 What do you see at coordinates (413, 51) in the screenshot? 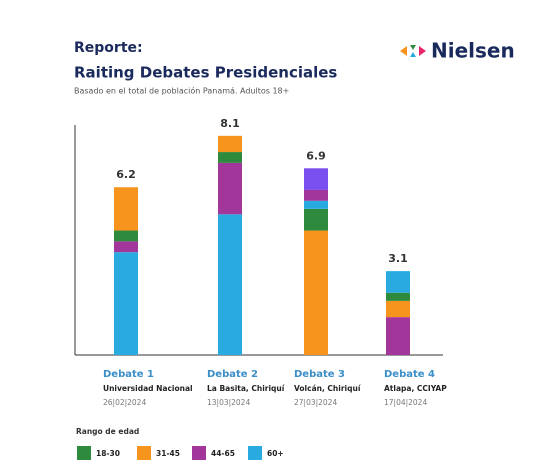
I see `logo-icon` at bounding box center [413, 51].